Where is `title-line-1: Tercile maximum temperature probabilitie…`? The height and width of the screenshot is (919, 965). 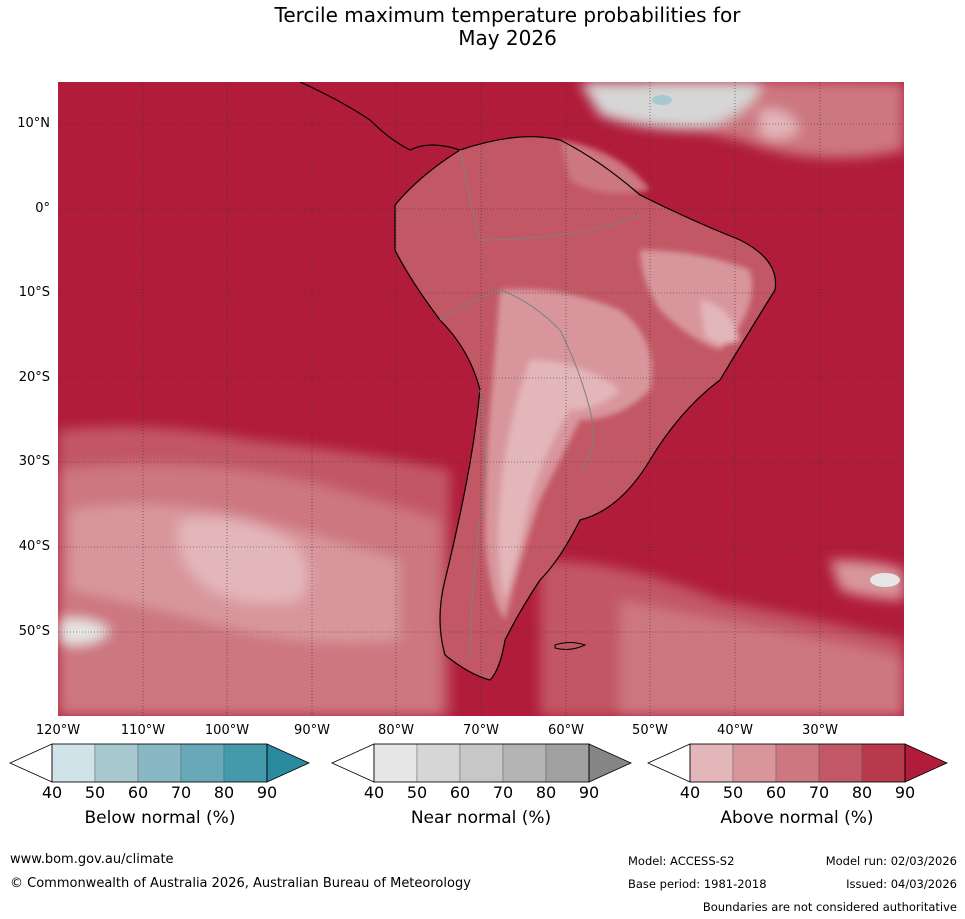 title-line-1: Tercile maximum temperature probabilitie… is located at coordinates (507, 15).